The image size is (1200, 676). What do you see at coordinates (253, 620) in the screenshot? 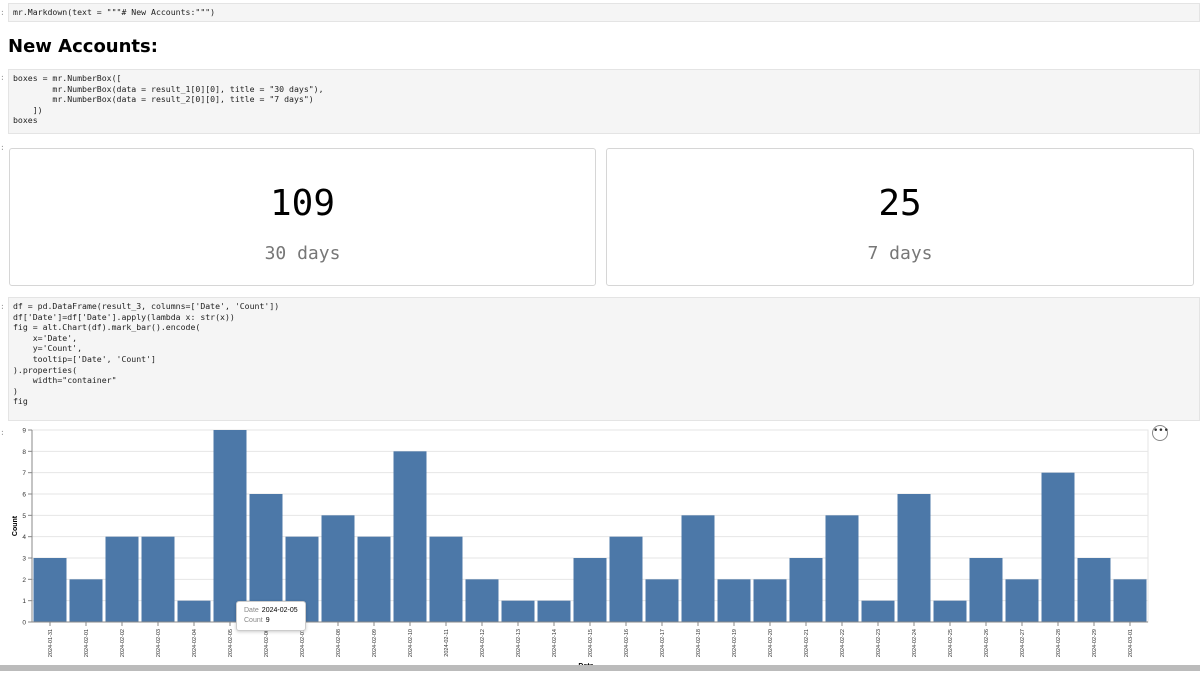
I see `tooltip-count-key: Count` at bounding box center [253, 620].